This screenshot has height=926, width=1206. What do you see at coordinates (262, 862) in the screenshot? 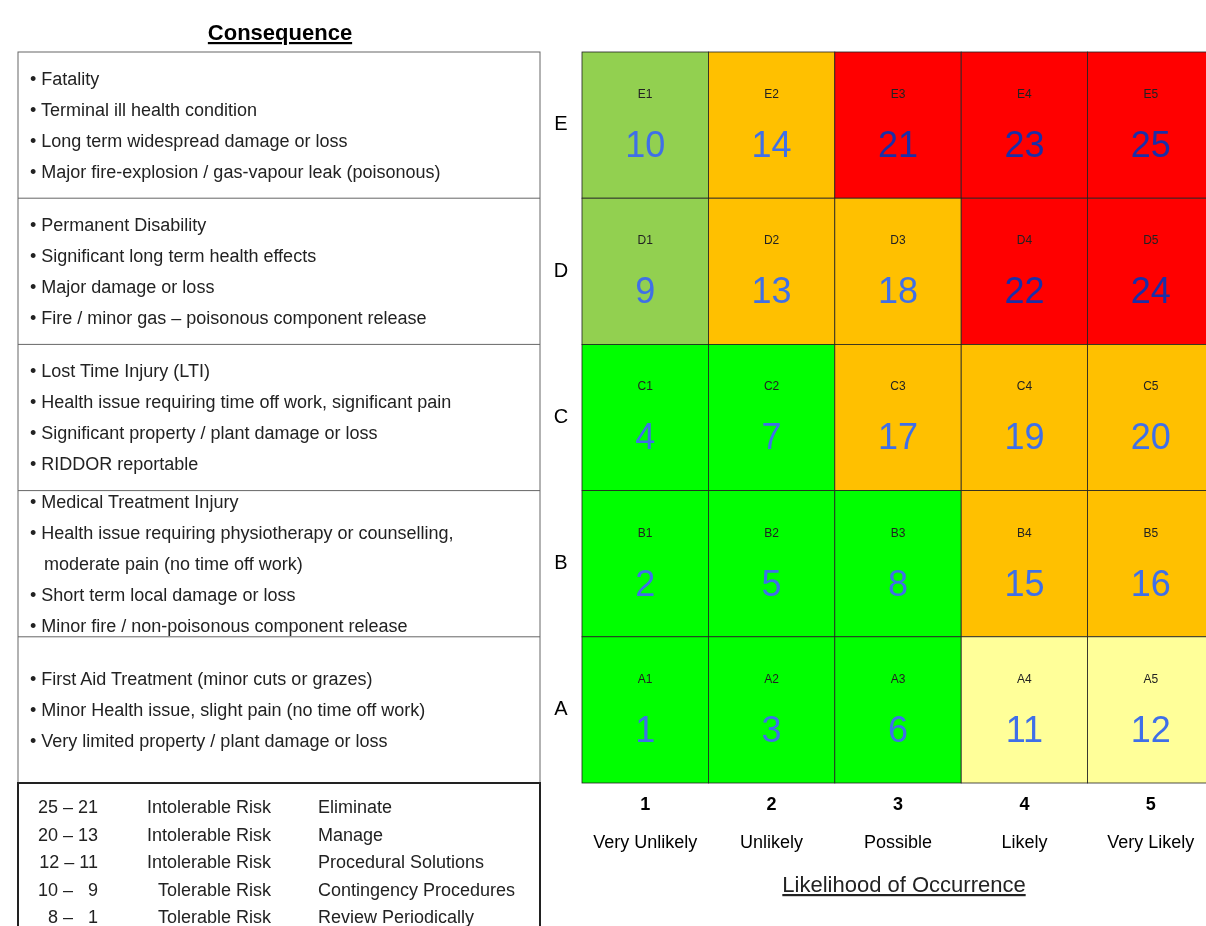
I see `text: 12 – 11 Intolerable Risk Procedural Solutions` at bounding box center [262, 862].